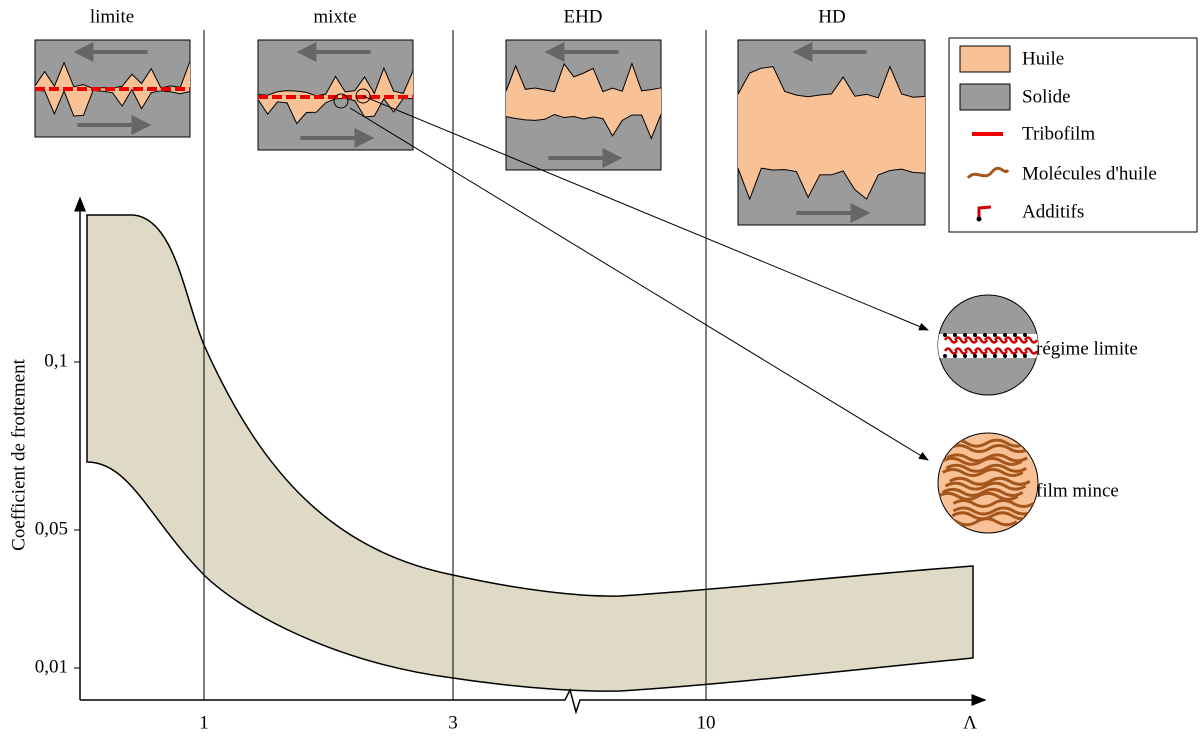  What do you see at coordinates (1058, 133) in the screenshot?
I see `legend-label: Tribofilm` at bounding box center [1058, 133].